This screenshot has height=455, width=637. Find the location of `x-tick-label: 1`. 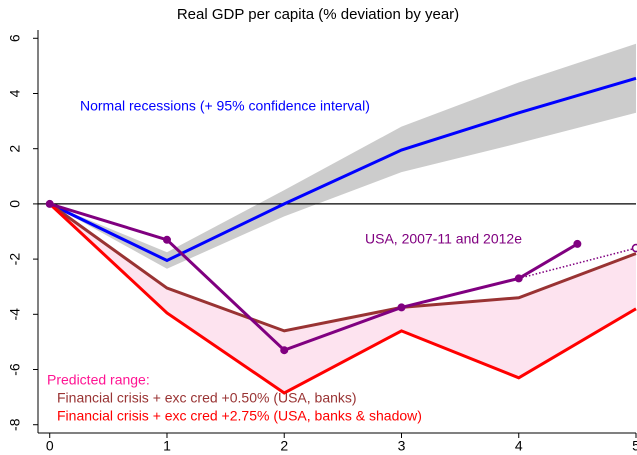

x-tick-label: 1 is located at coordinates (167, 446).